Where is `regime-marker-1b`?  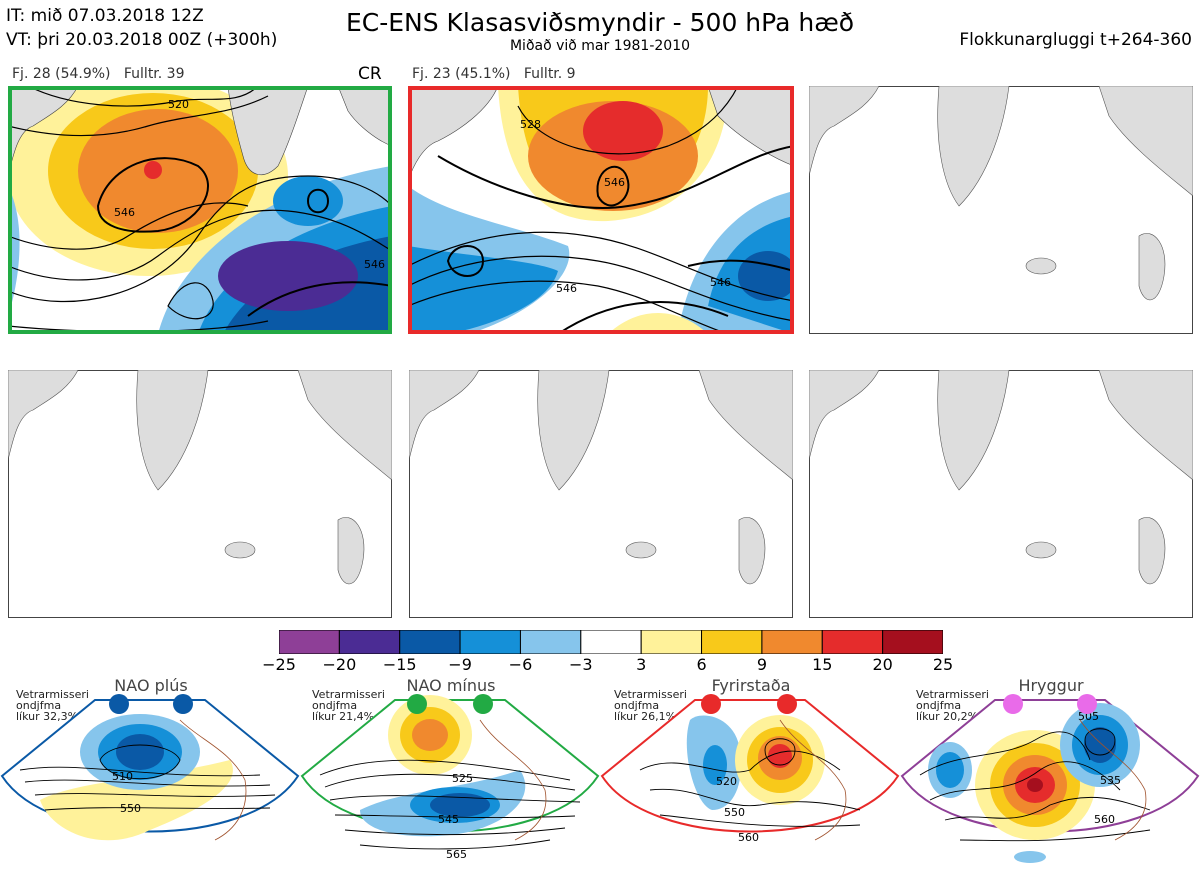
regime-marker-1b is located at coordinates (183, 704).